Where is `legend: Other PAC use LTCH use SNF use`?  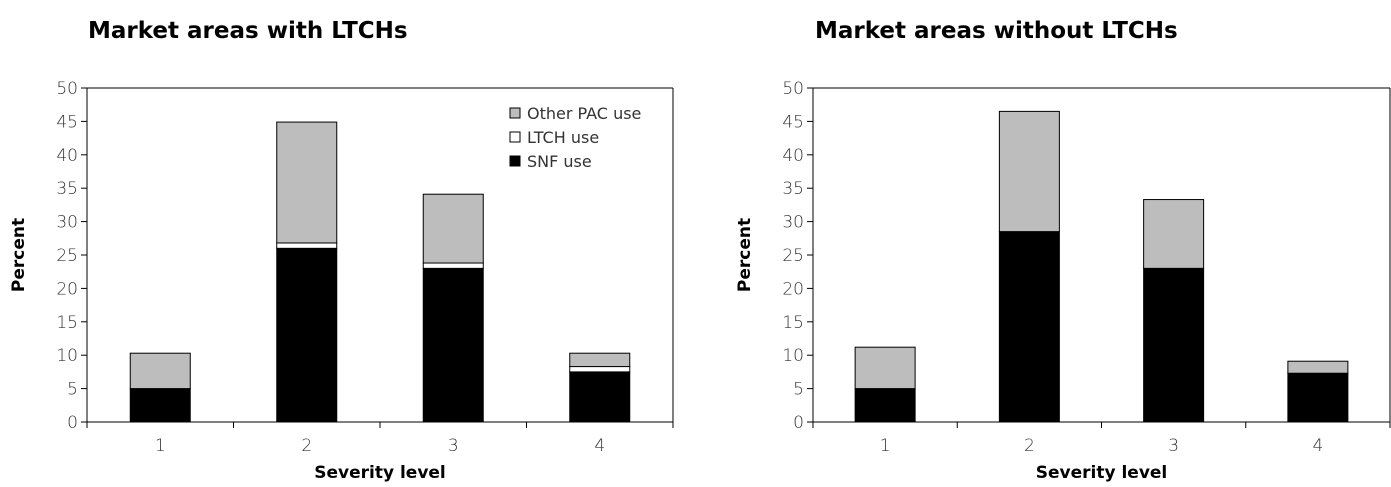 legend: Other PAC use LTCH use SNF use is located at coordinates (575, 137).